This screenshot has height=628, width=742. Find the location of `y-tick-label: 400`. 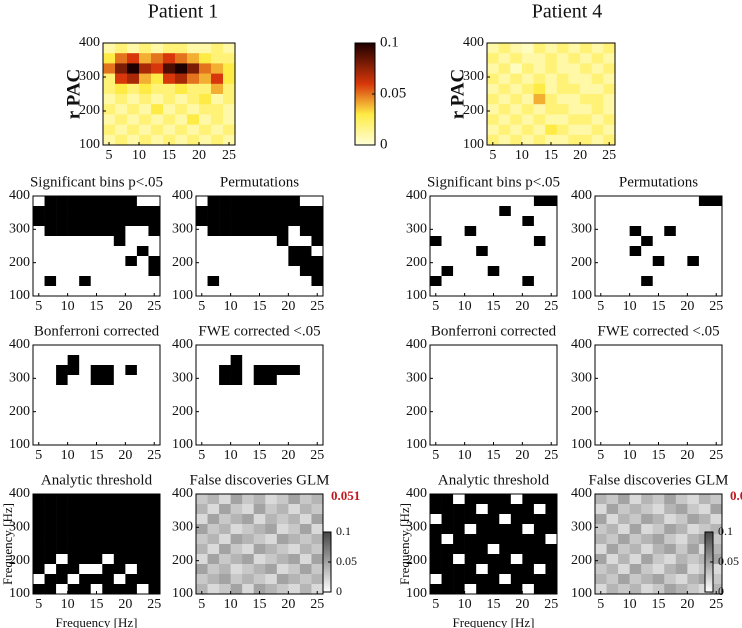

y-tick-label: 400 is located at coordinates (416, 344).